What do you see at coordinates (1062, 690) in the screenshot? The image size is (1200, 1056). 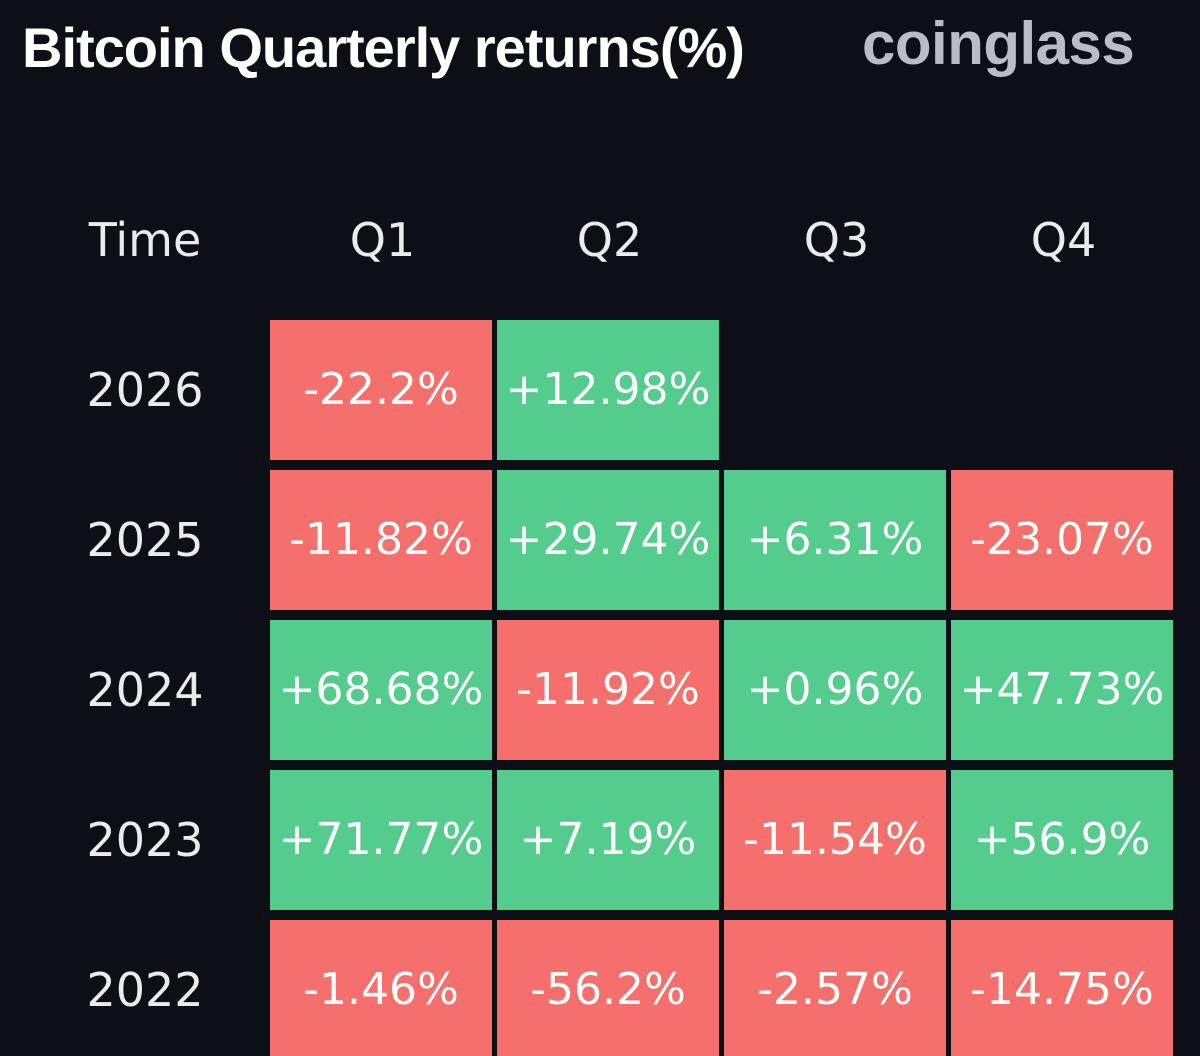 I see `return-cell-2024-q4: +47.73%` at bounding box center [1062, 690].